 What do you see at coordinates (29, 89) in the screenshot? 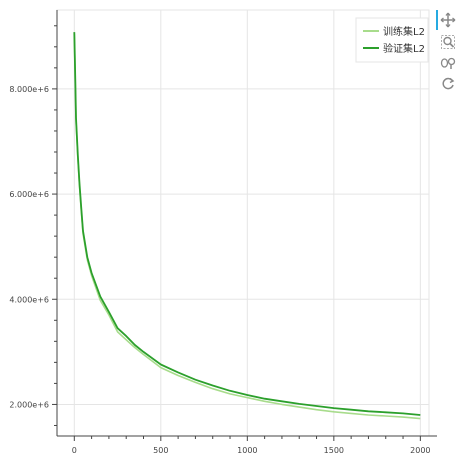
I see `y-tick-label: 8.000e+6` at bounding box center [29, 89].